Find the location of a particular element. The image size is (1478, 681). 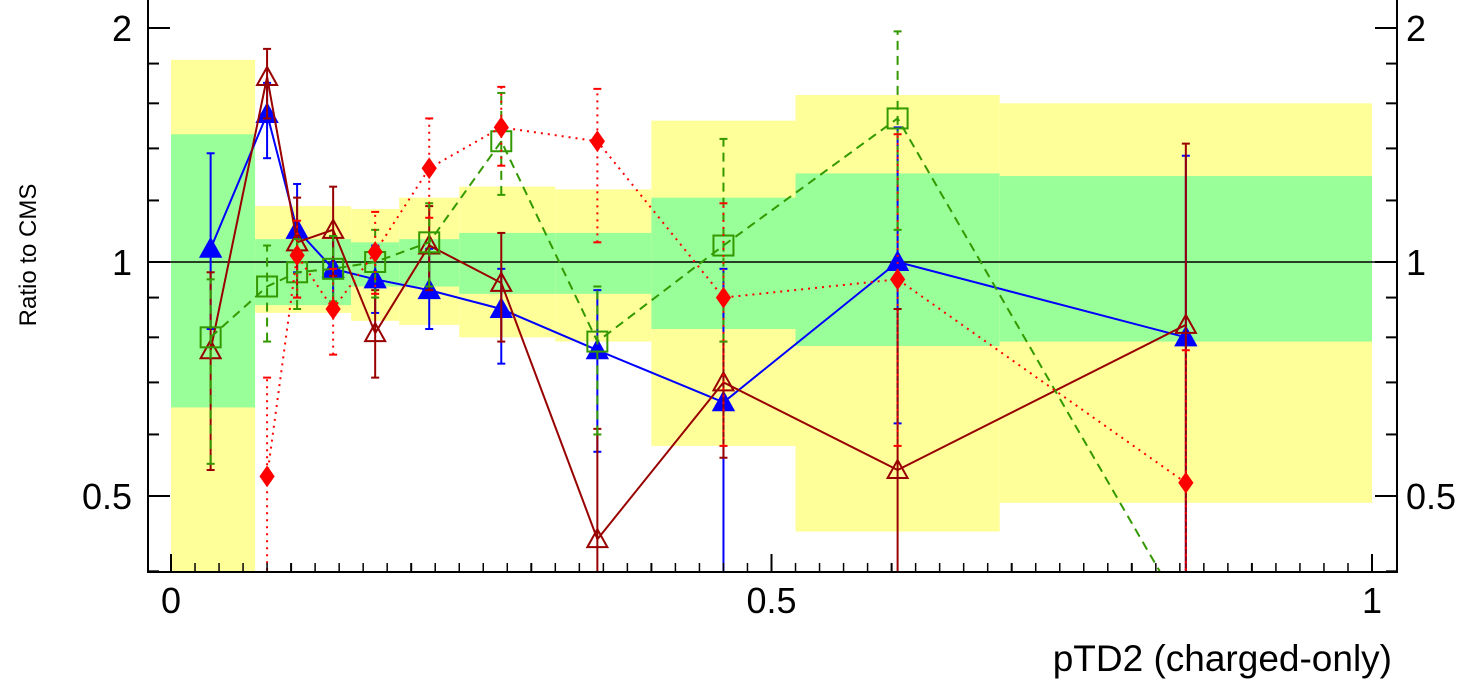

y-tick-label-right: 1 is located at coordinates (1416, 262).